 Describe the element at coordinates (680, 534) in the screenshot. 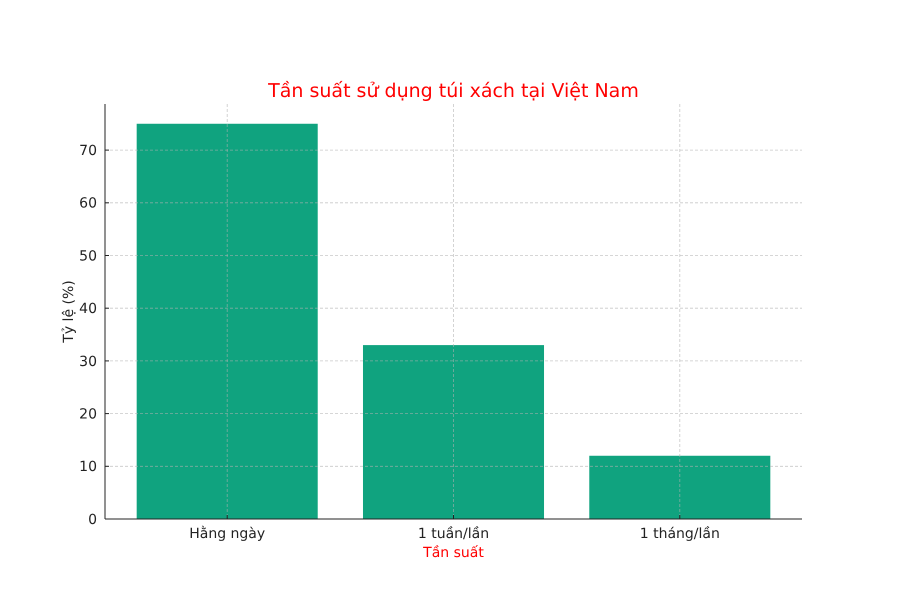

I see `x-tick-label: 1 tháng/lần` at that location.